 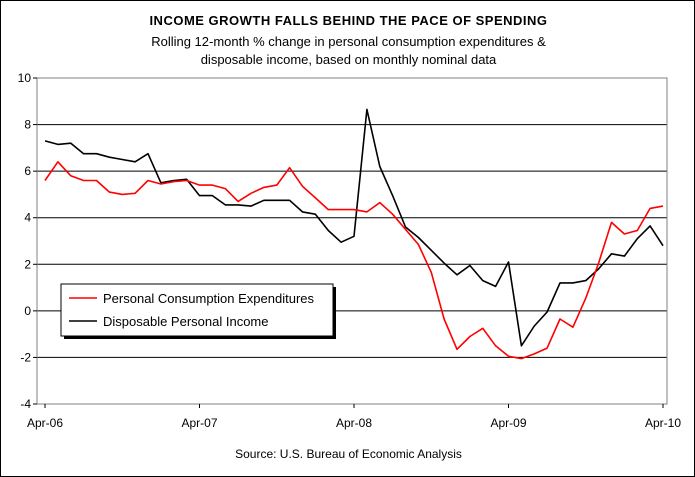 I want to click on y-tick-label: -2, so click(x=25, y=357).